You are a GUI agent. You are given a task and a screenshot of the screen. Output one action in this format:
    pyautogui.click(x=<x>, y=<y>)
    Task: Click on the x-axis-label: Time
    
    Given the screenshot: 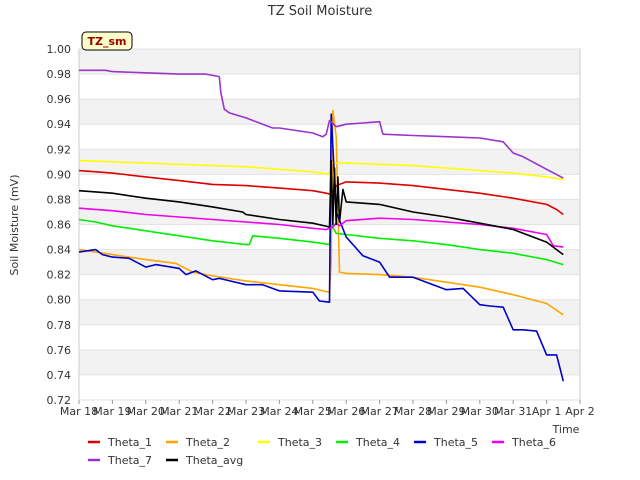 What is the action you would take?
    pyautogui.click(x=566, y=429)
    